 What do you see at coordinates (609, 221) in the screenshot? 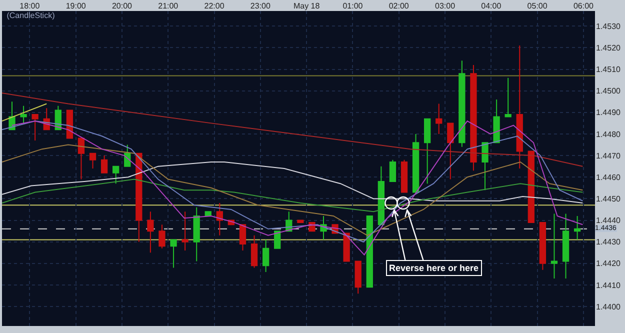
I see `y-tick-label: 1.4440` at bounding box center [609, 221].